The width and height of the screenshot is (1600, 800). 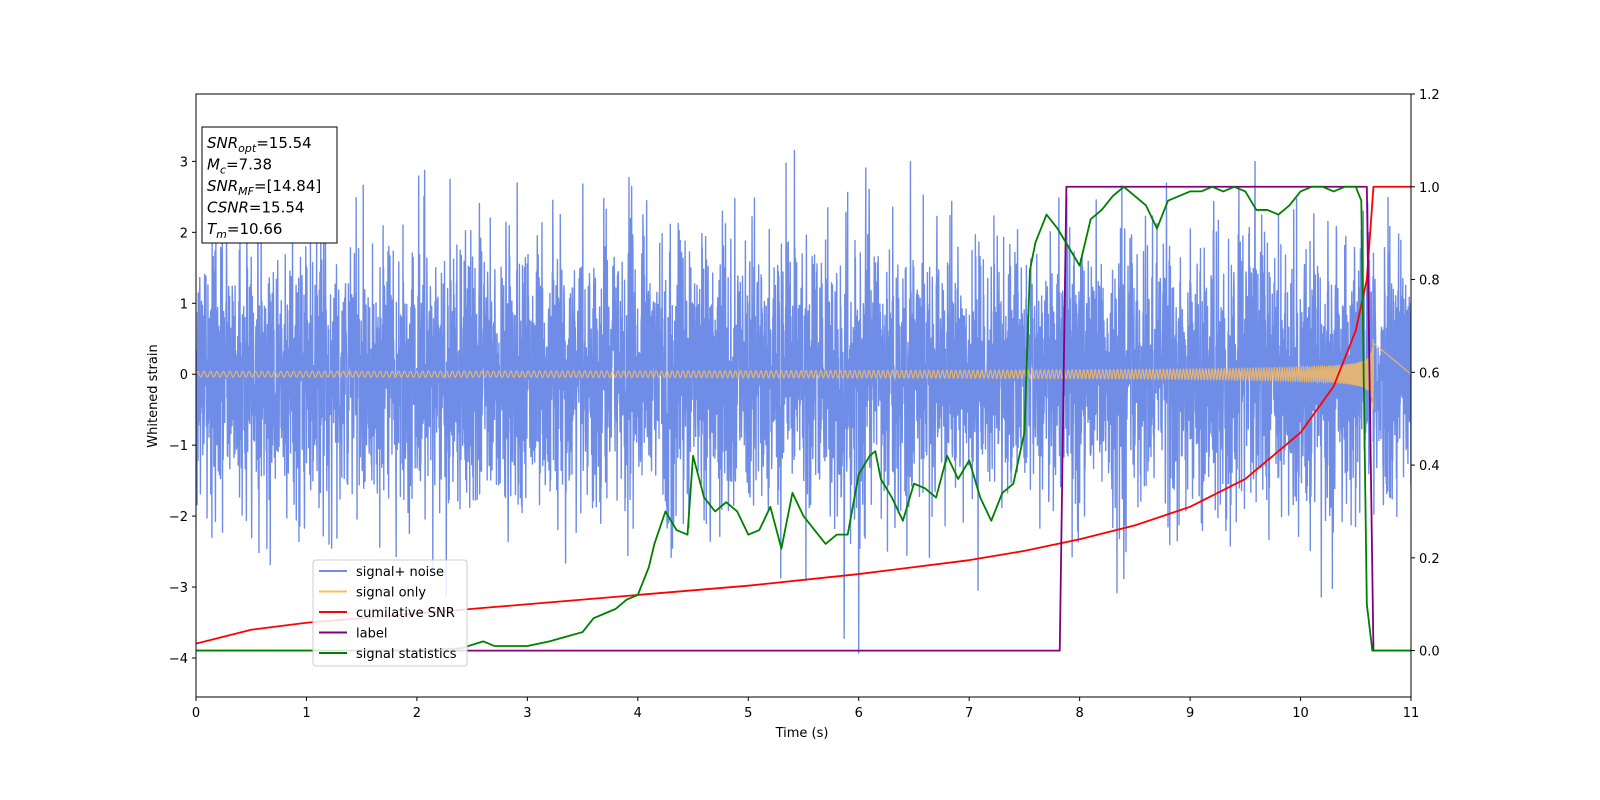 I want to click on x-axis-label: Time (s), so click(x=802, y=733).